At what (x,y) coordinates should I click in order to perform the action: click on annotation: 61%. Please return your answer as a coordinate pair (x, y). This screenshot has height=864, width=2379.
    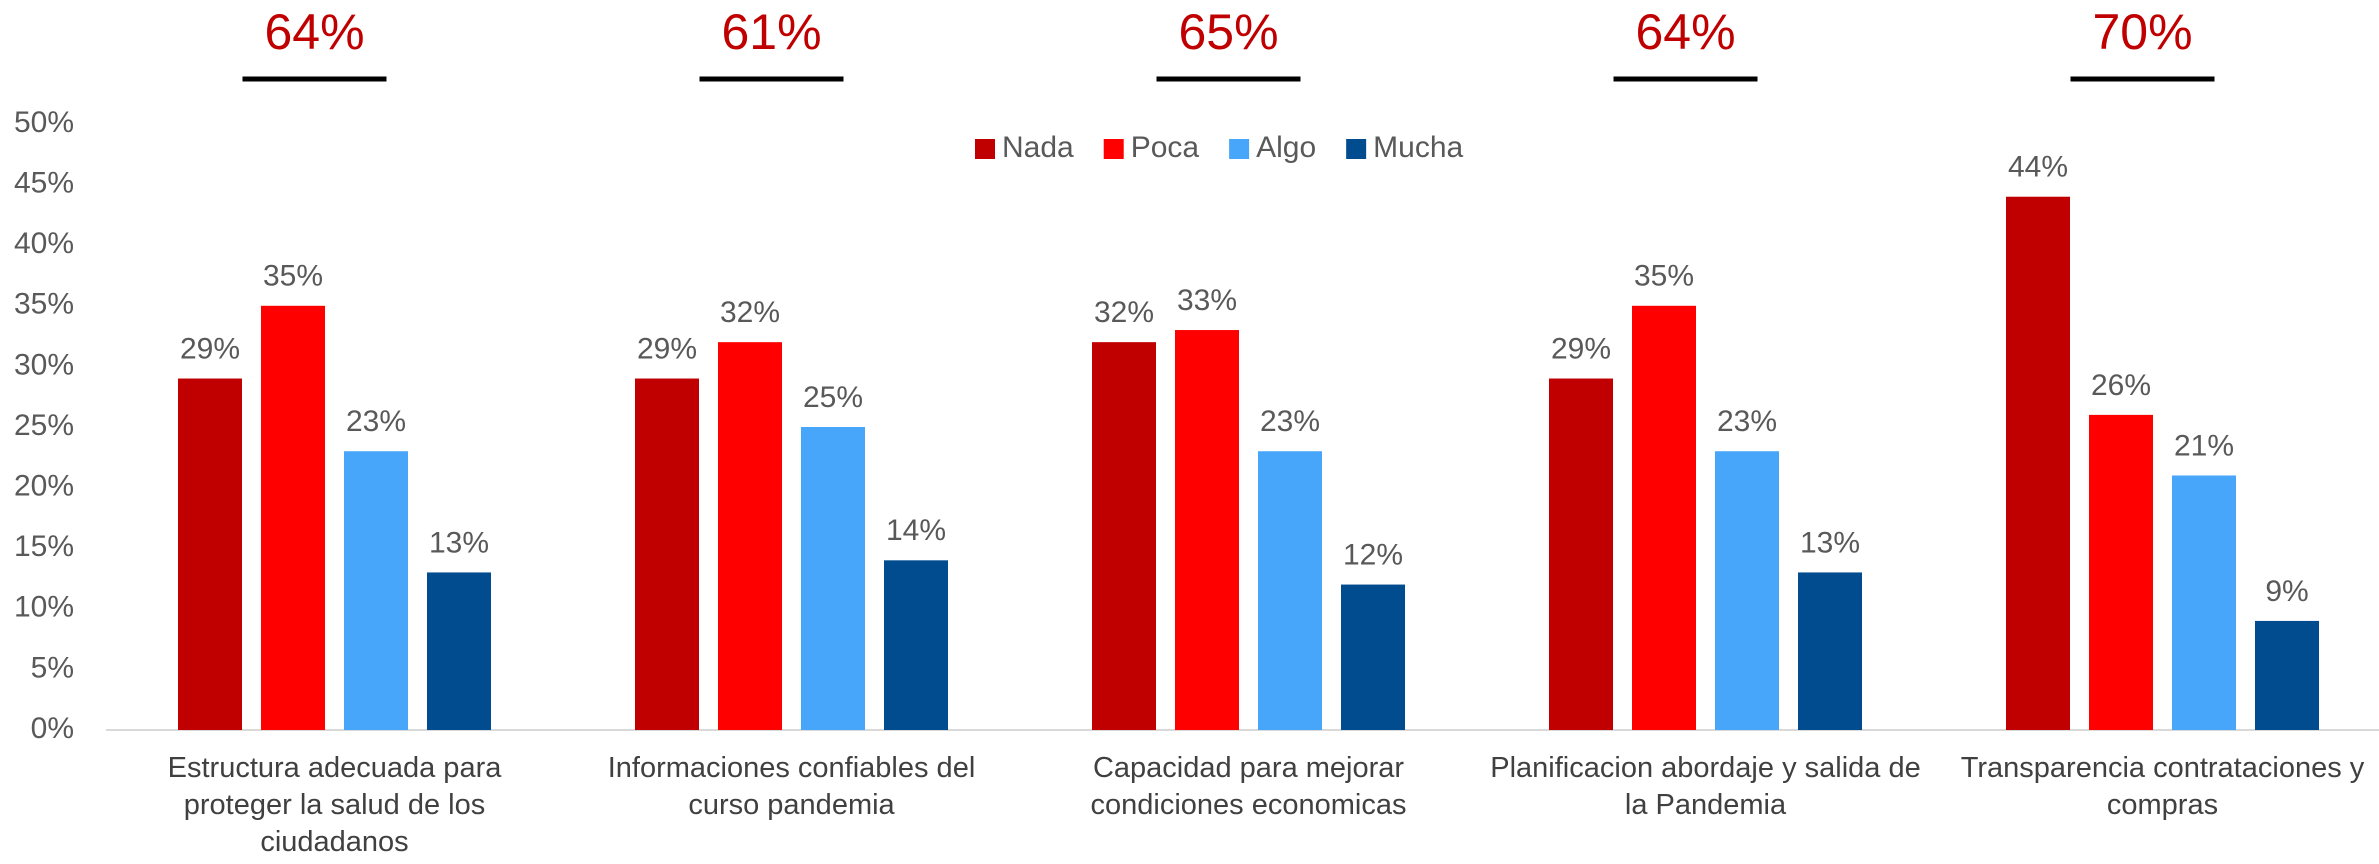
    Looking at the image, I should click on (771, 32).